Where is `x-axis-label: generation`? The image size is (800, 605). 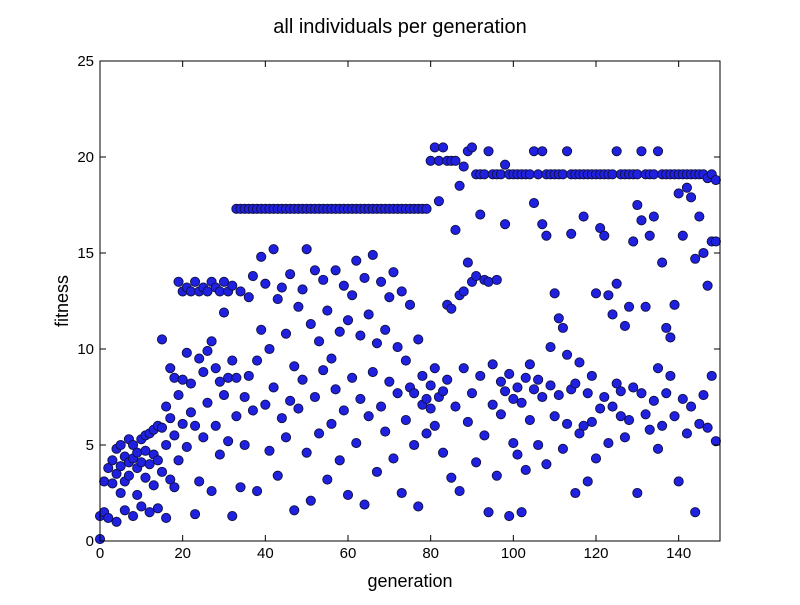
x-axis-label: generation is located at coordinates (409, 581).